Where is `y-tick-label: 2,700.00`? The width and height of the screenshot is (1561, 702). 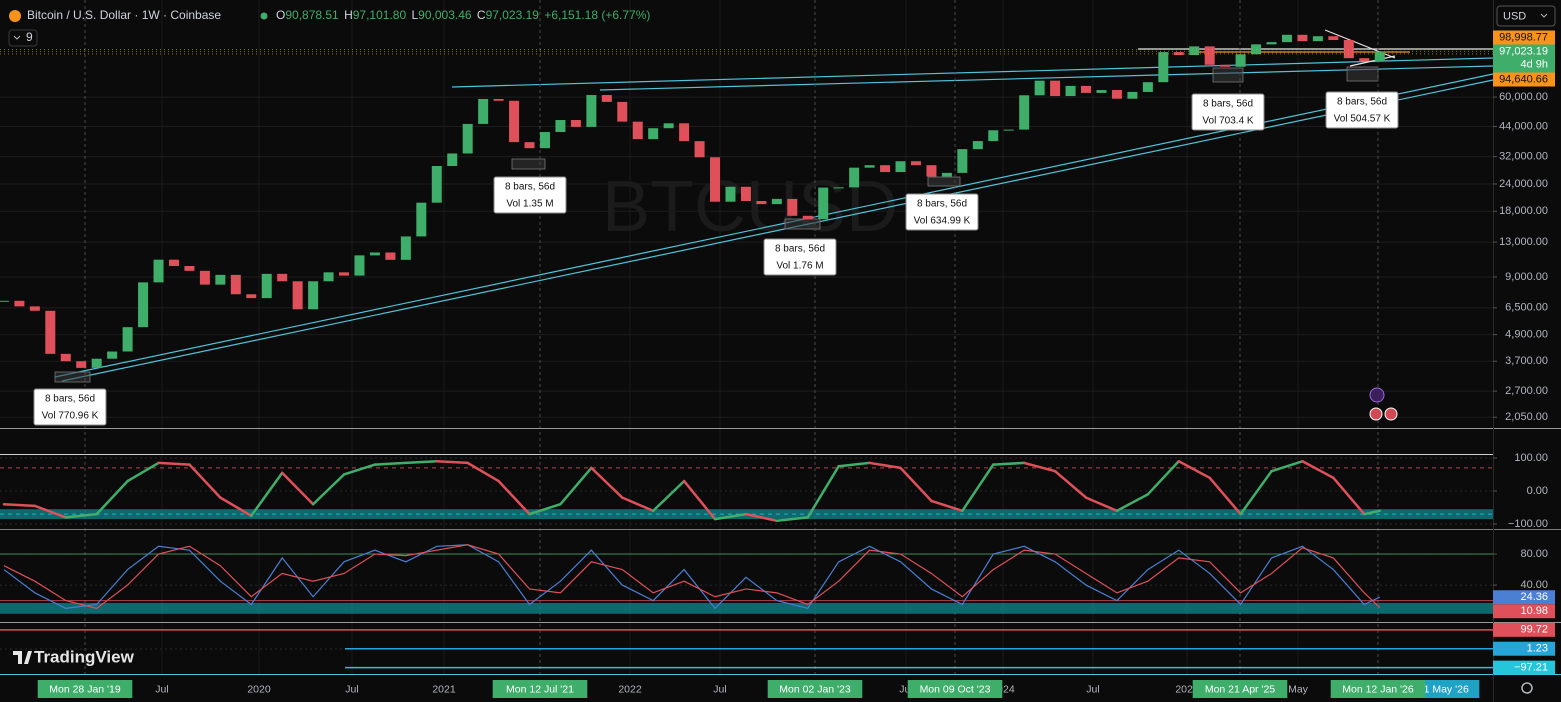
y-tick-label: 2,700.00 is located at coordinates (1526, 391).